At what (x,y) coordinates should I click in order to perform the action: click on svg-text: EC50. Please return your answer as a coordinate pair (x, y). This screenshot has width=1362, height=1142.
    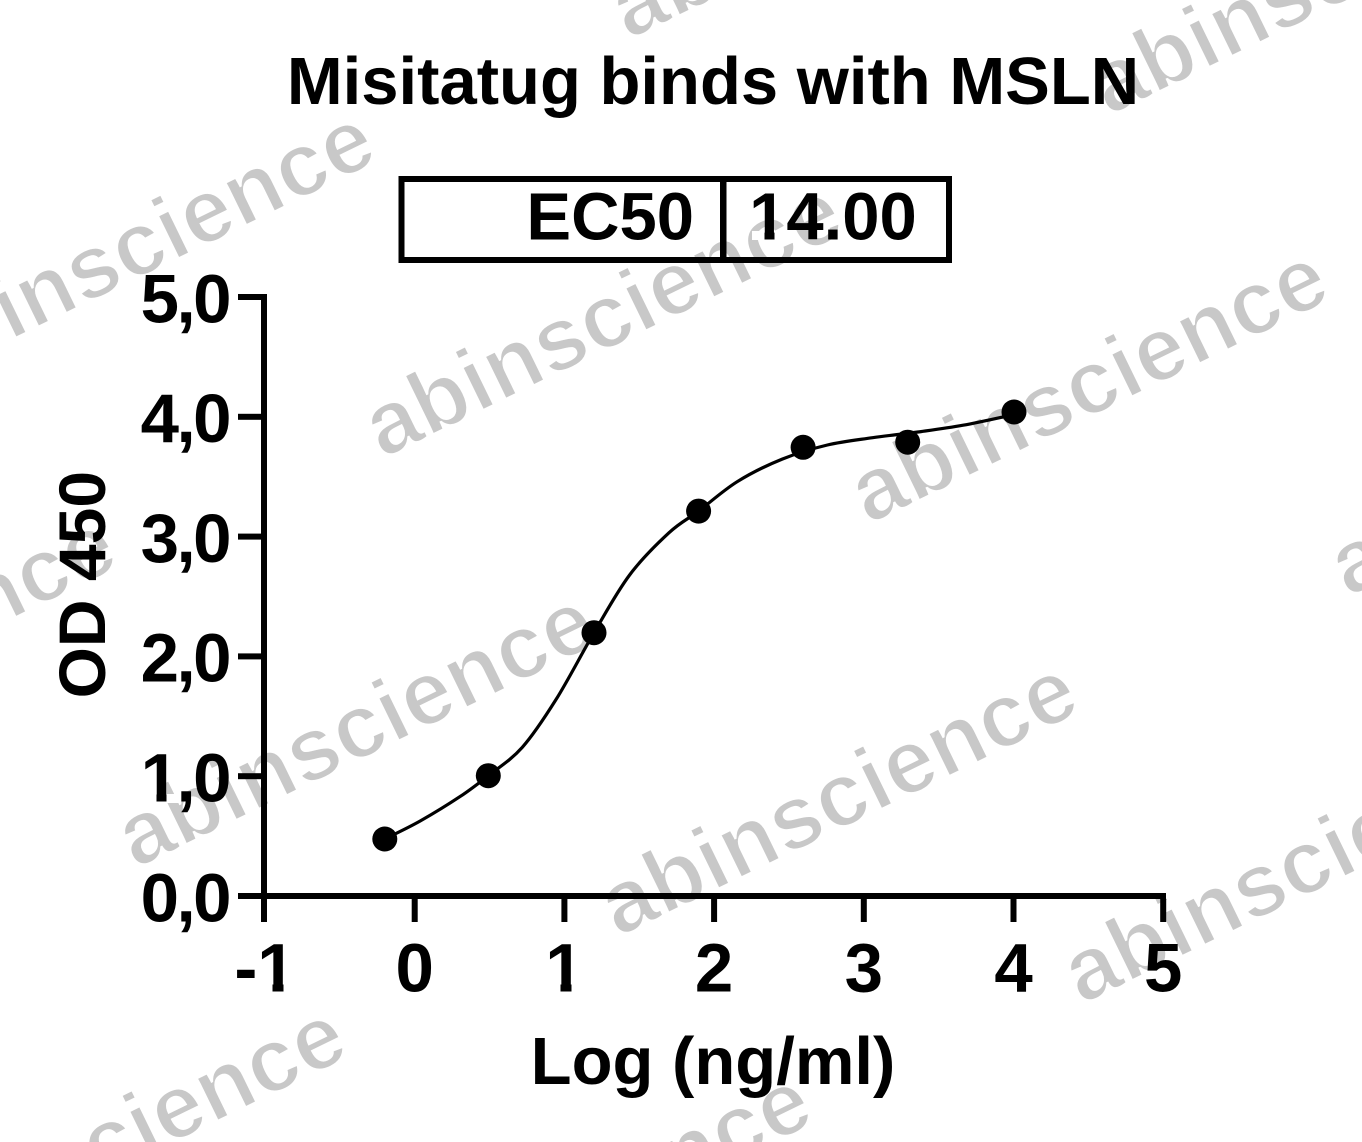
    Looking at the image, I should click on (610, 216).